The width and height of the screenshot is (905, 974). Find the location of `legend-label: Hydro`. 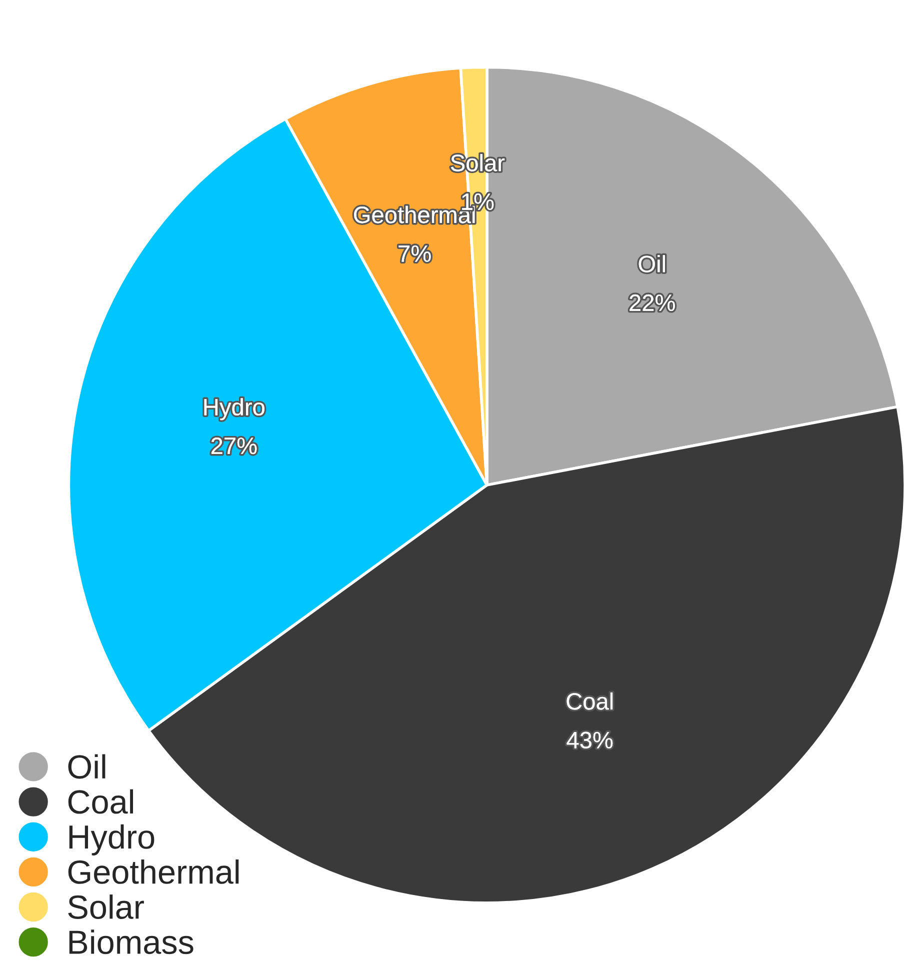

legend-label: Hydro is located at coordinates (111, 840).